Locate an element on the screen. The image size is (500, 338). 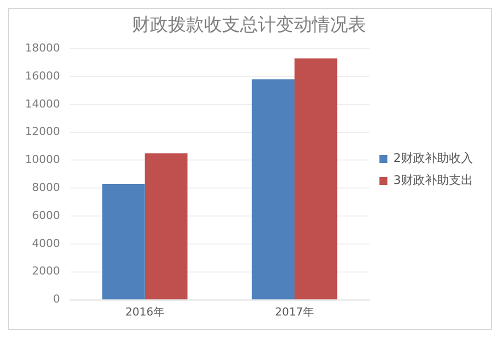
y-tick-label: 2000 is located at coordinates (46, 271).